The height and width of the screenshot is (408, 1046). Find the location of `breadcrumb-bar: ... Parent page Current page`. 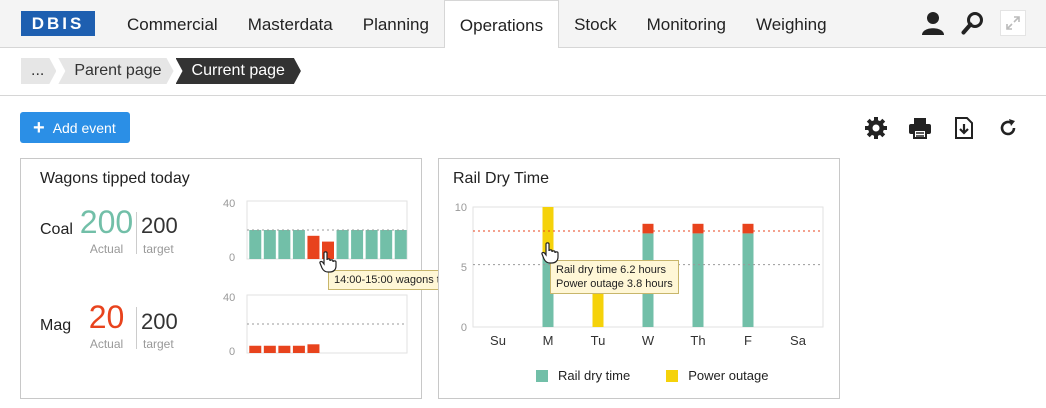

breadcrumb-bar: ... Parent page Current page is located at coordinates (523, 72).